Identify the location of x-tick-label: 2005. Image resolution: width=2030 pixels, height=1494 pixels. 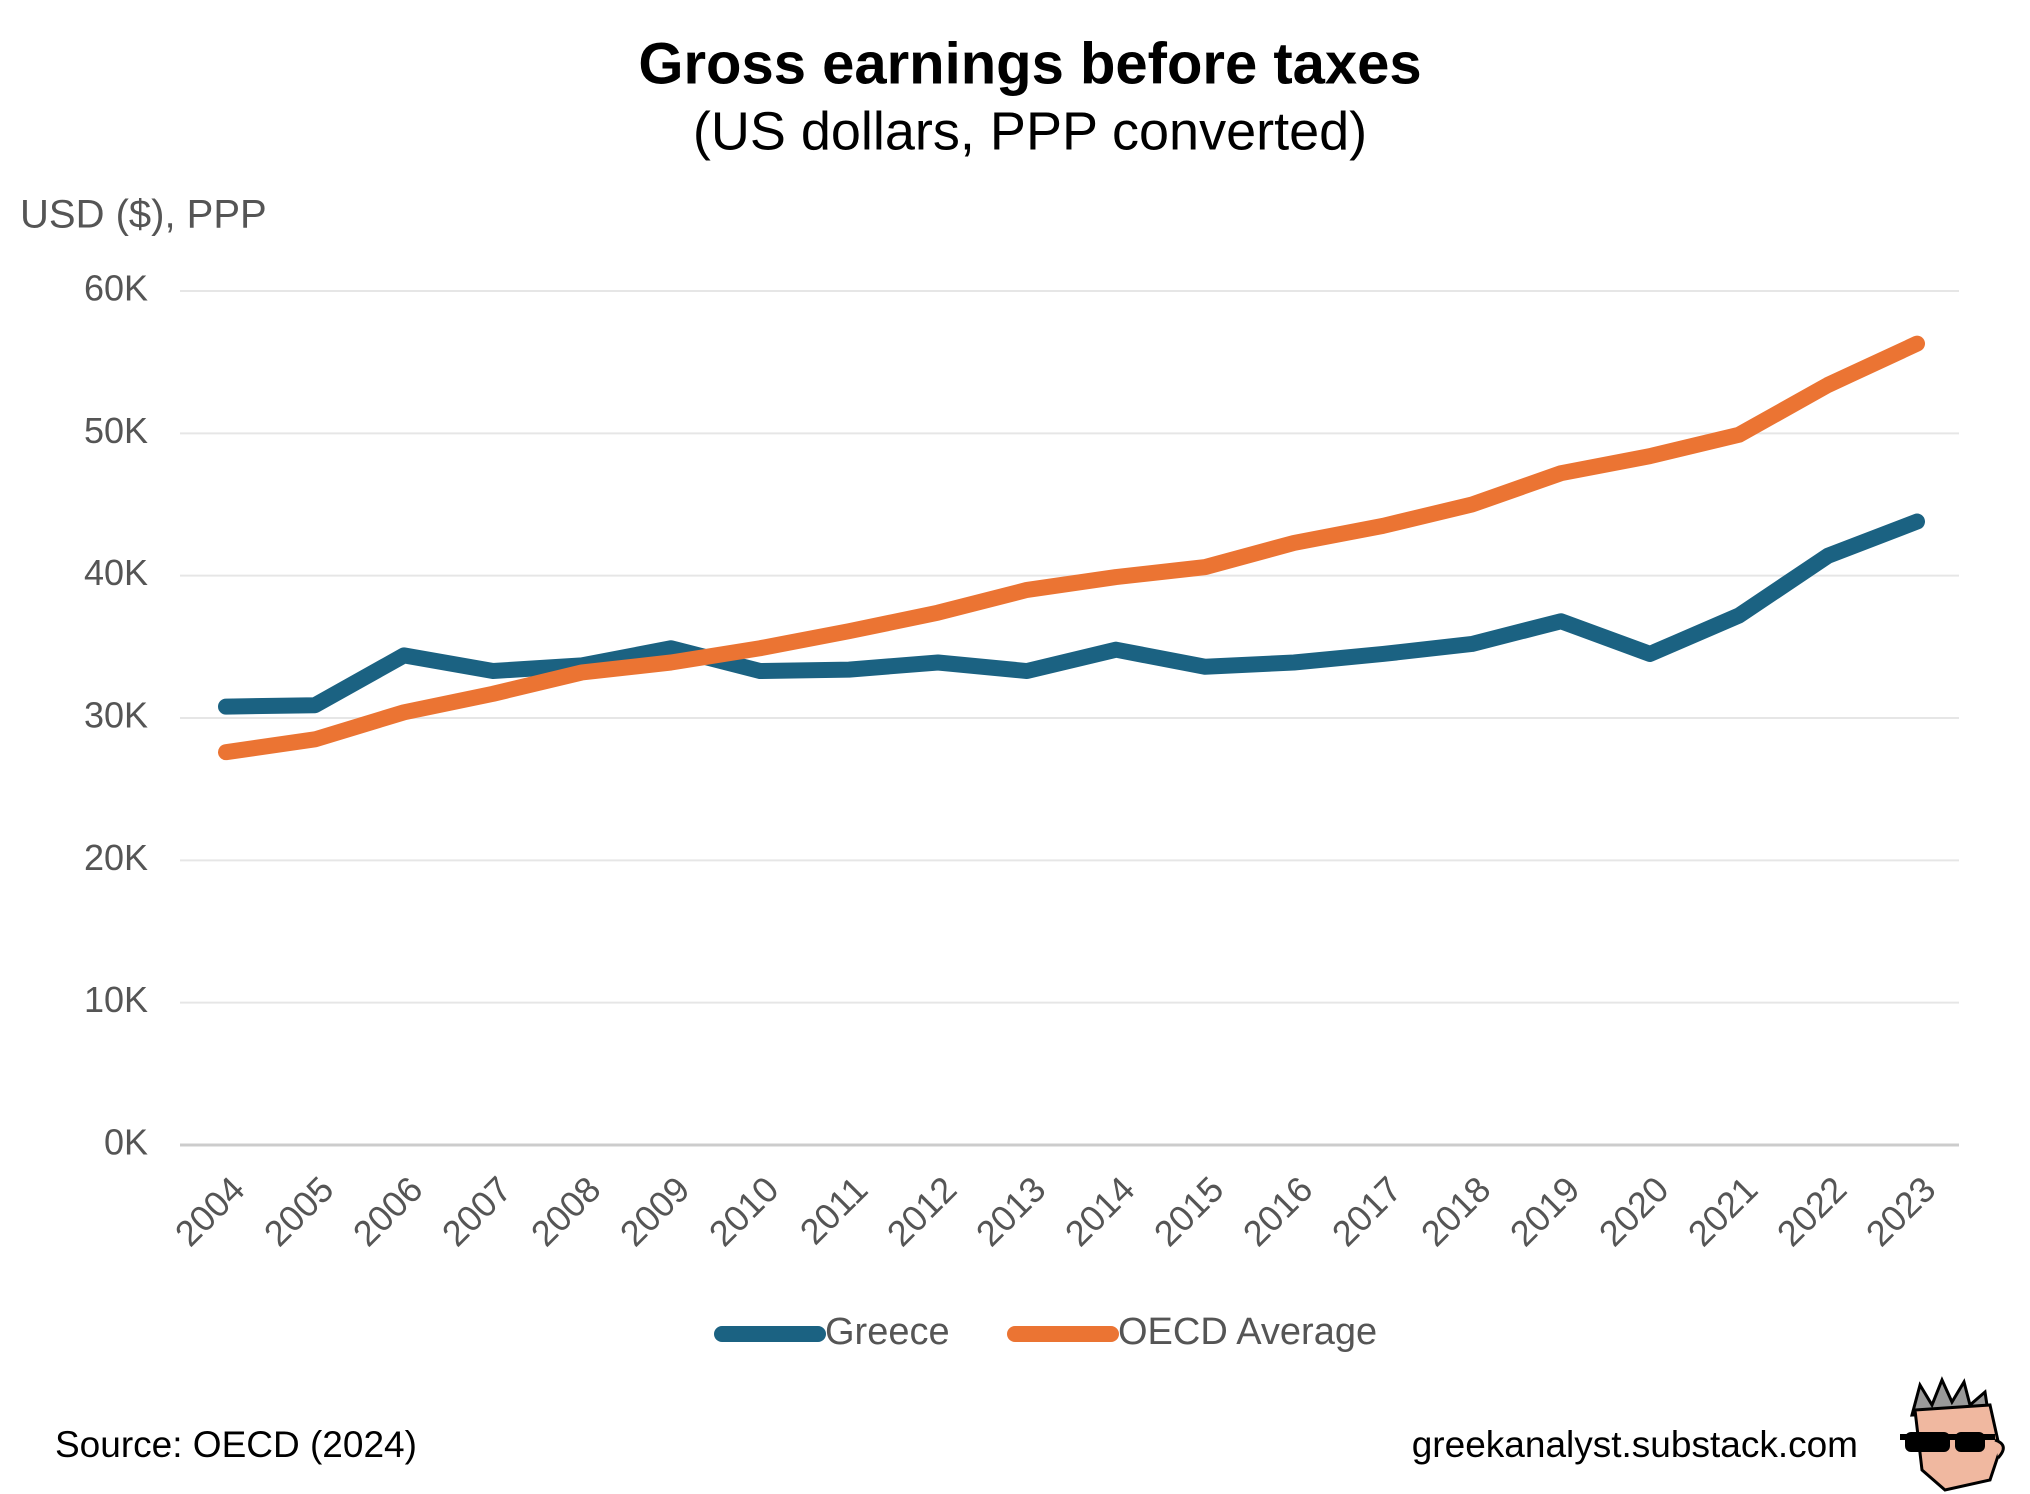
(299, 1211).